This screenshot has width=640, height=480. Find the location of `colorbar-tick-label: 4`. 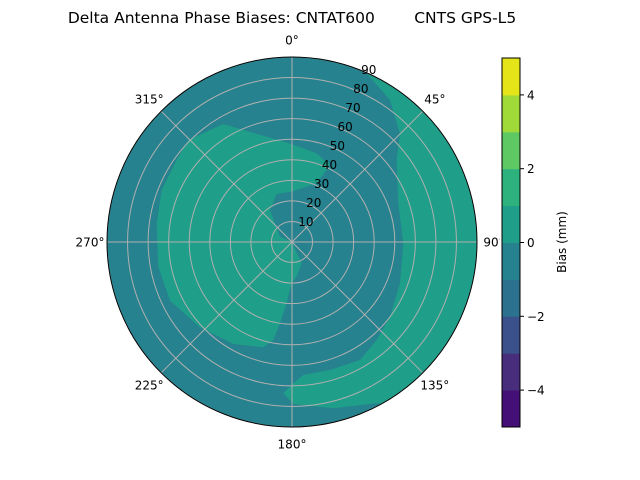

colorbar-tick-label: 4 is located at coordinates (531, 95).